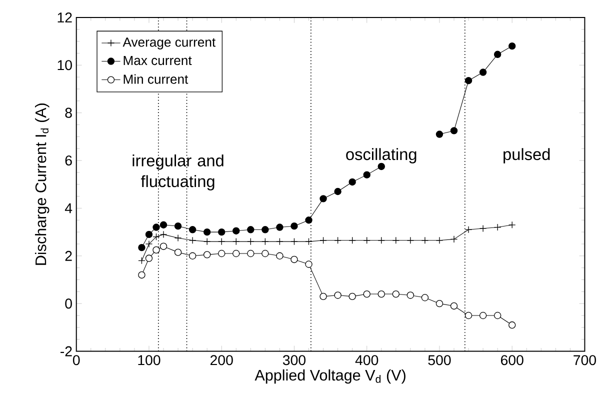  What do you see at coordinates (381, 156) in the screenshot?
I see `annotation: oscillating` at bounding box center [381, 156].